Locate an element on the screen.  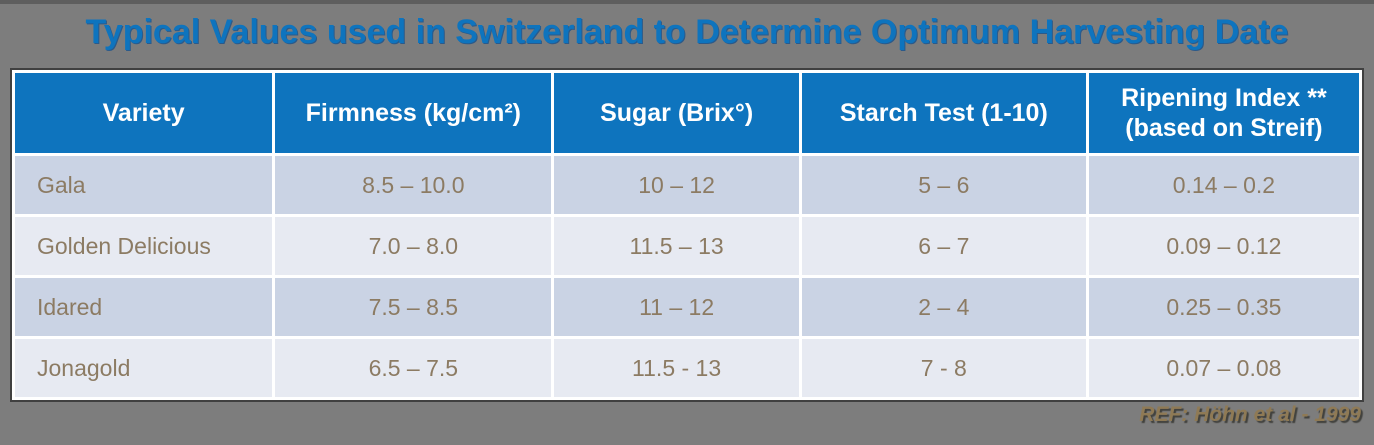
table-cell-firmness: 8.5 – 10.0 is located at coordinates (413, 185).